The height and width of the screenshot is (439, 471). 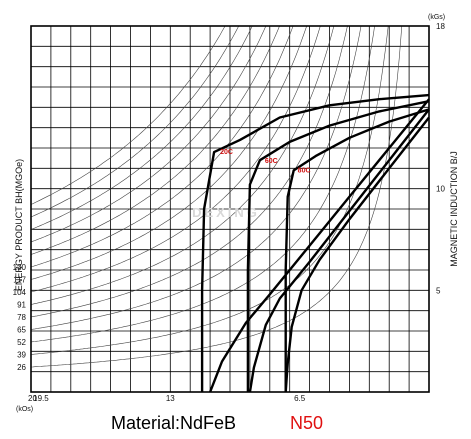 What do you see at coordinates (436, 17) in the screenshot?
I see `right-axis-unit: (kGs)` at bounding box center [436, 17].